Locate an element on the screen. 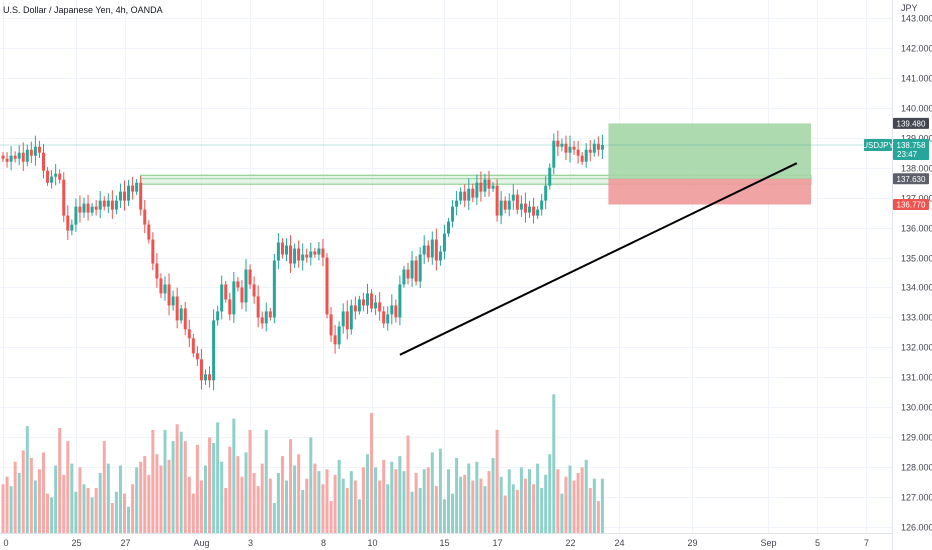 The image size is (932, 550). last-price-badge-bg is located at coordinates (911, 149).